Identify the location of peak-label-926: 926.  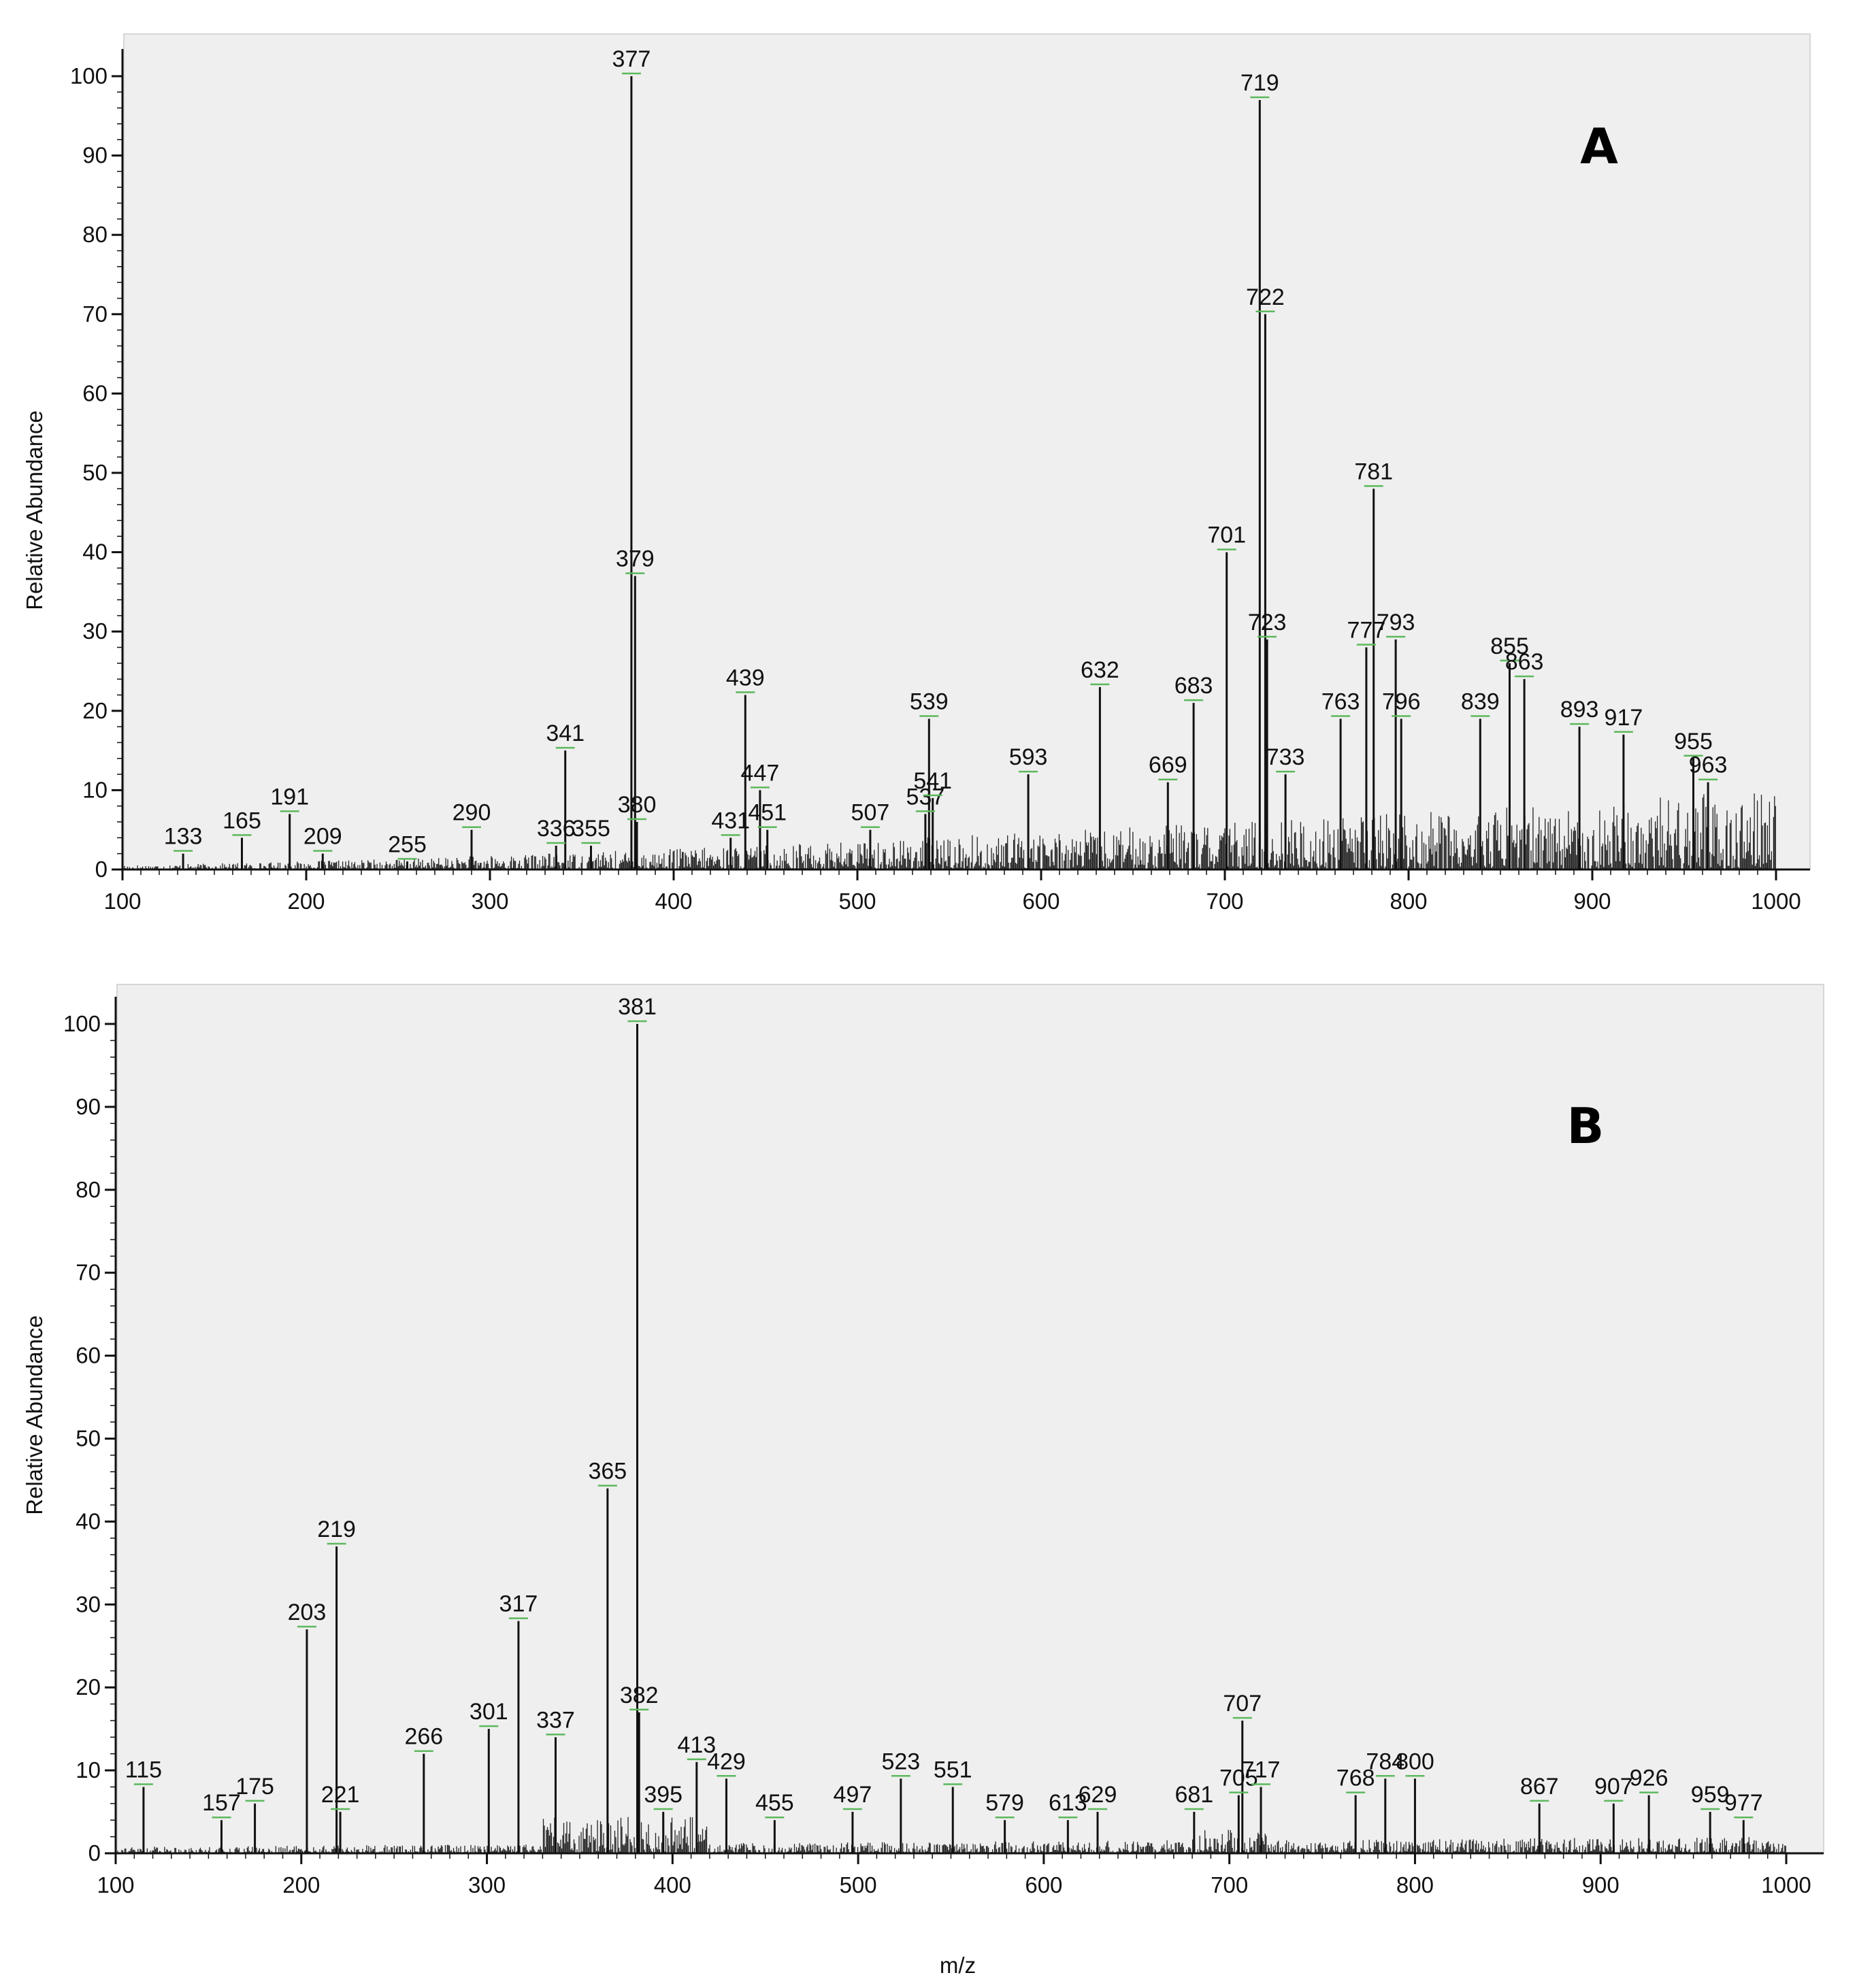
(1650, 1778).